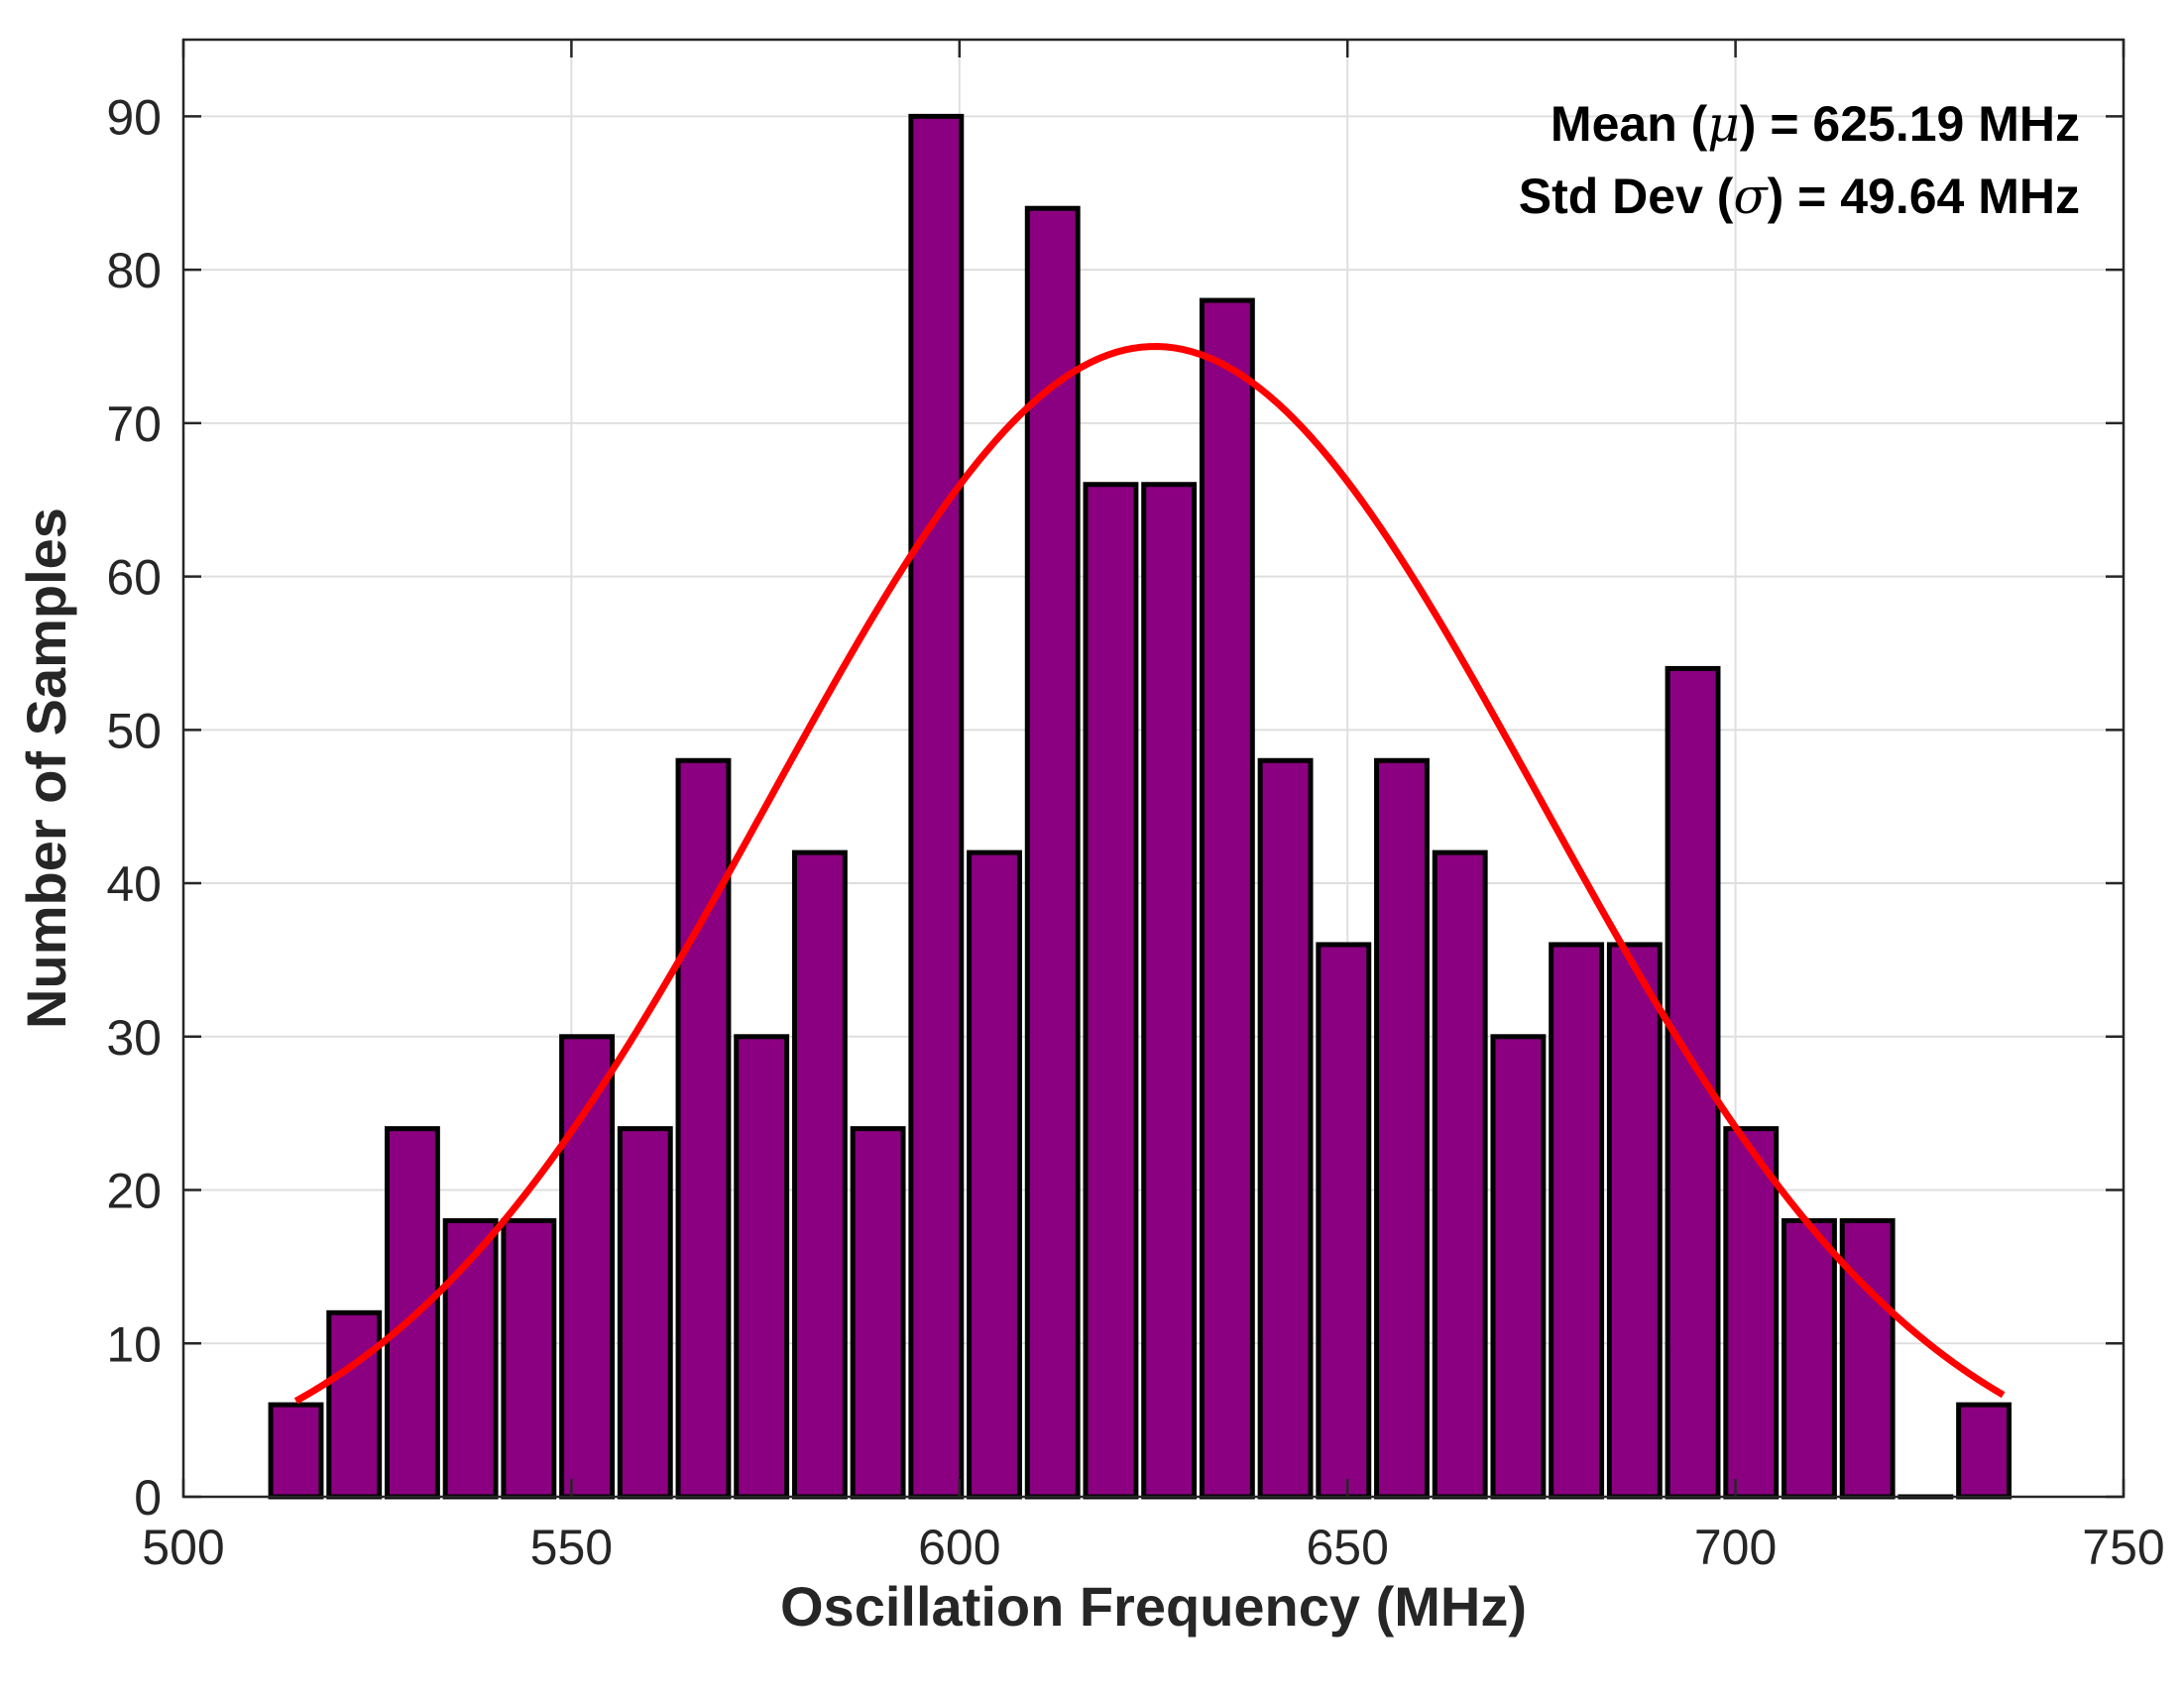 Image resolution: width=2184 pixels, height=1698 pixels. I want to click on std-annotation: Std Dev (σ) = 49.64 MHz, so click(1799, 196).